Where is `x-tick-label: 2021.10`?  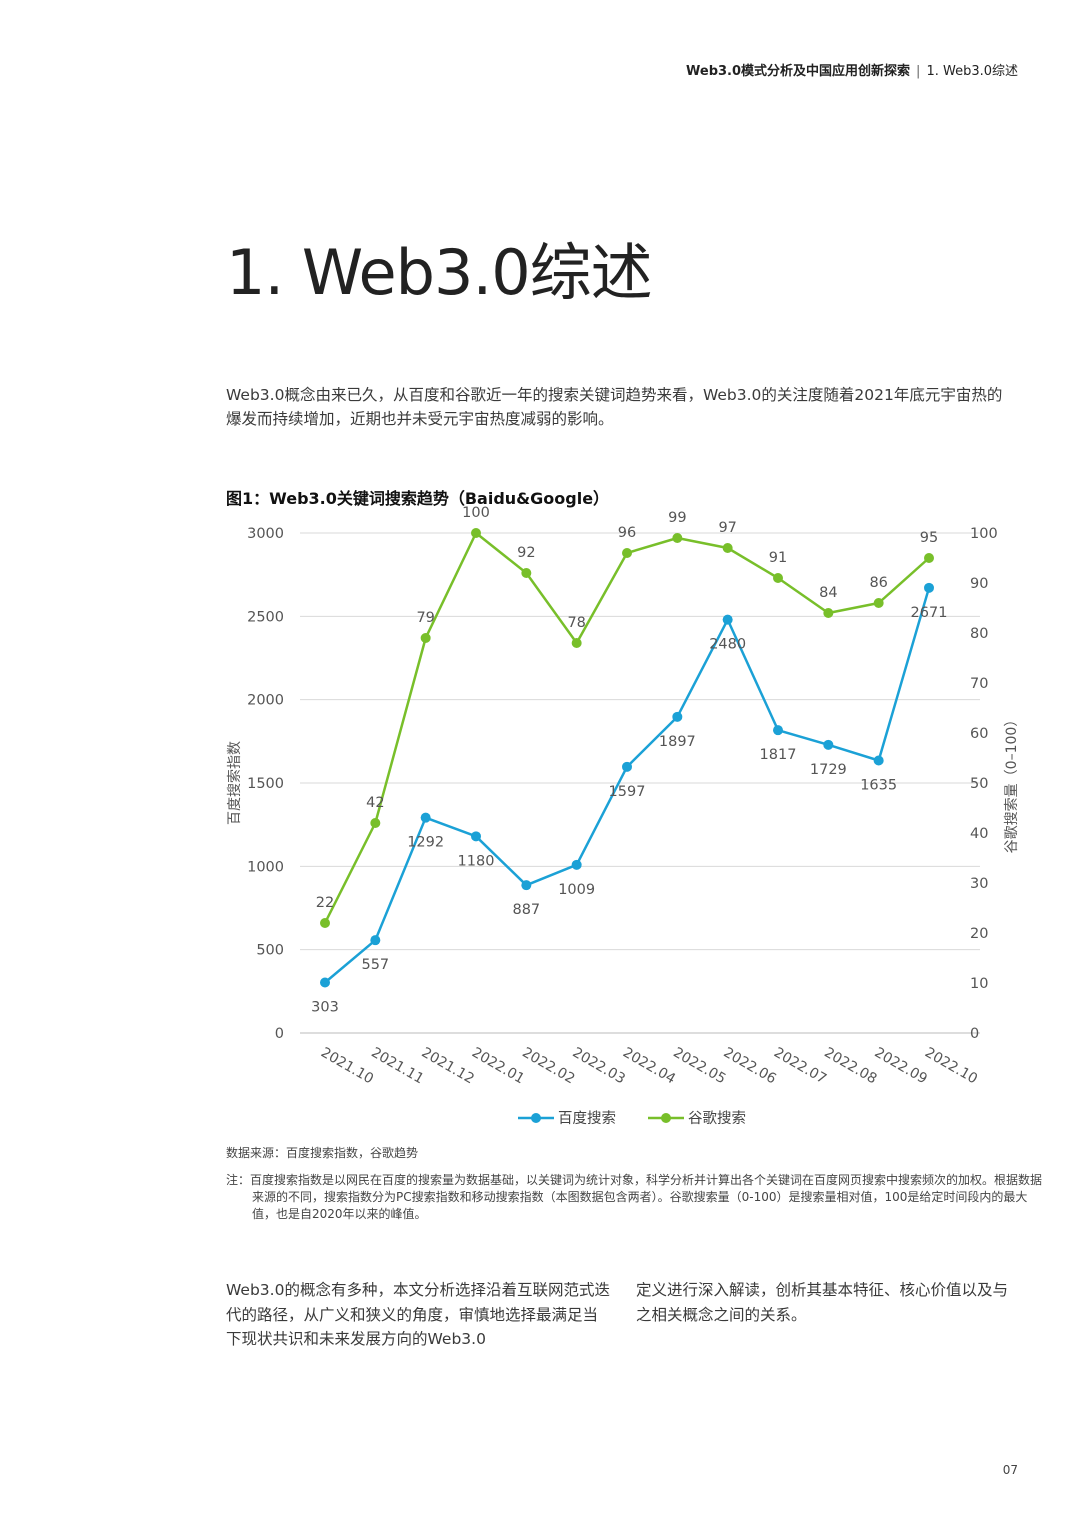 x-tick-label: 2021.10 is located at coordinates (347, 1066).